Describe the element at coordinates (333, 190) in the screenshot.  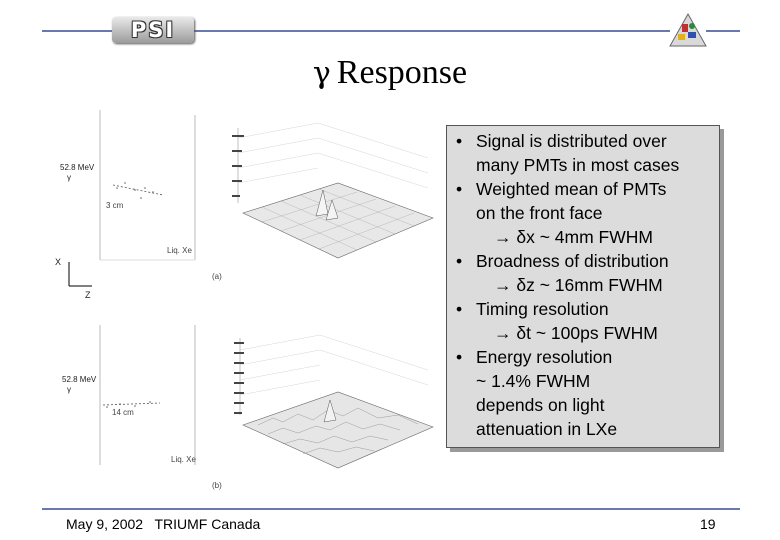
I see `histogram-3d-top` at that location.